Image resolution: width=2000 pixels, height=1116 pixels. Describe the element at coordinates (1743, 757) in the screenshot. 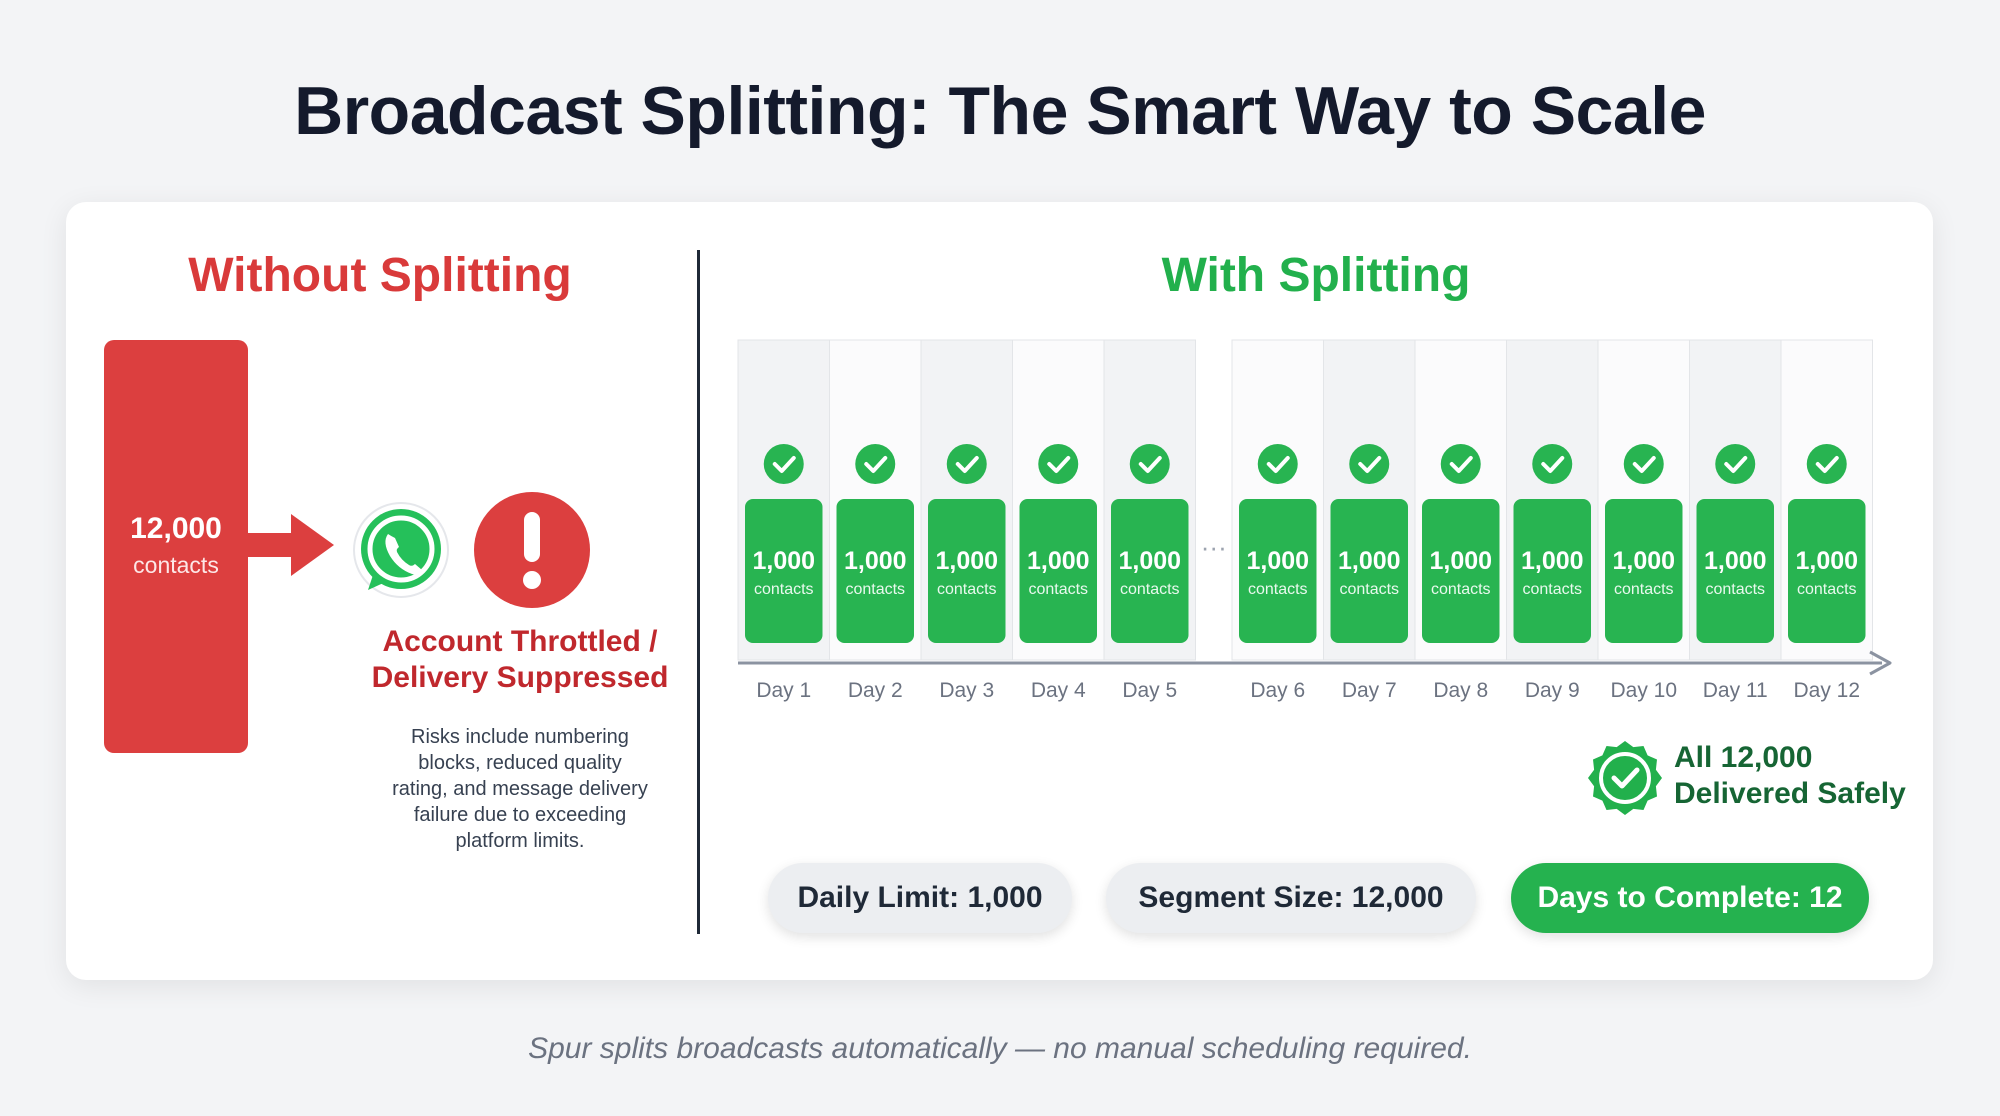

I see `delivery-summary-line: All 12,000` at that location.